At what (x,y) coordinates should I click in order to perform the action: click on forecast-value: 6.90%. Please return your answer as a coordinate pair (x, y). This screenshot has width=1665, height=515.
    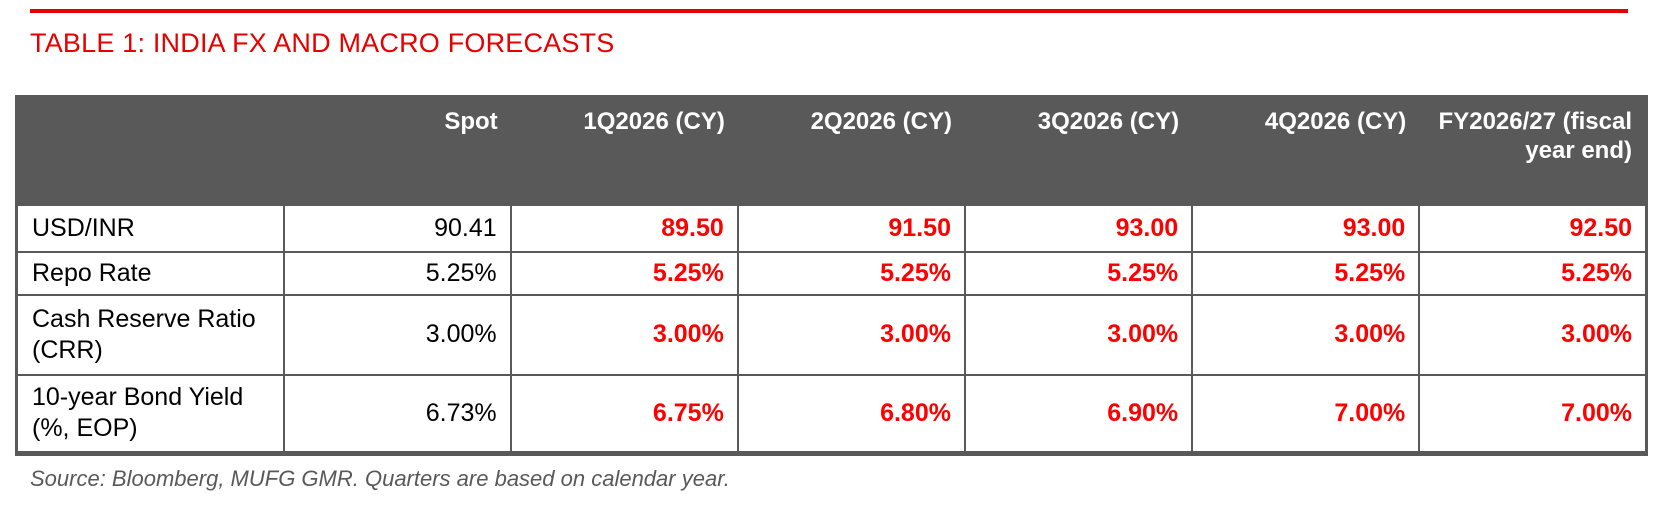
    Looking at the image, I should click on (1078, 414).